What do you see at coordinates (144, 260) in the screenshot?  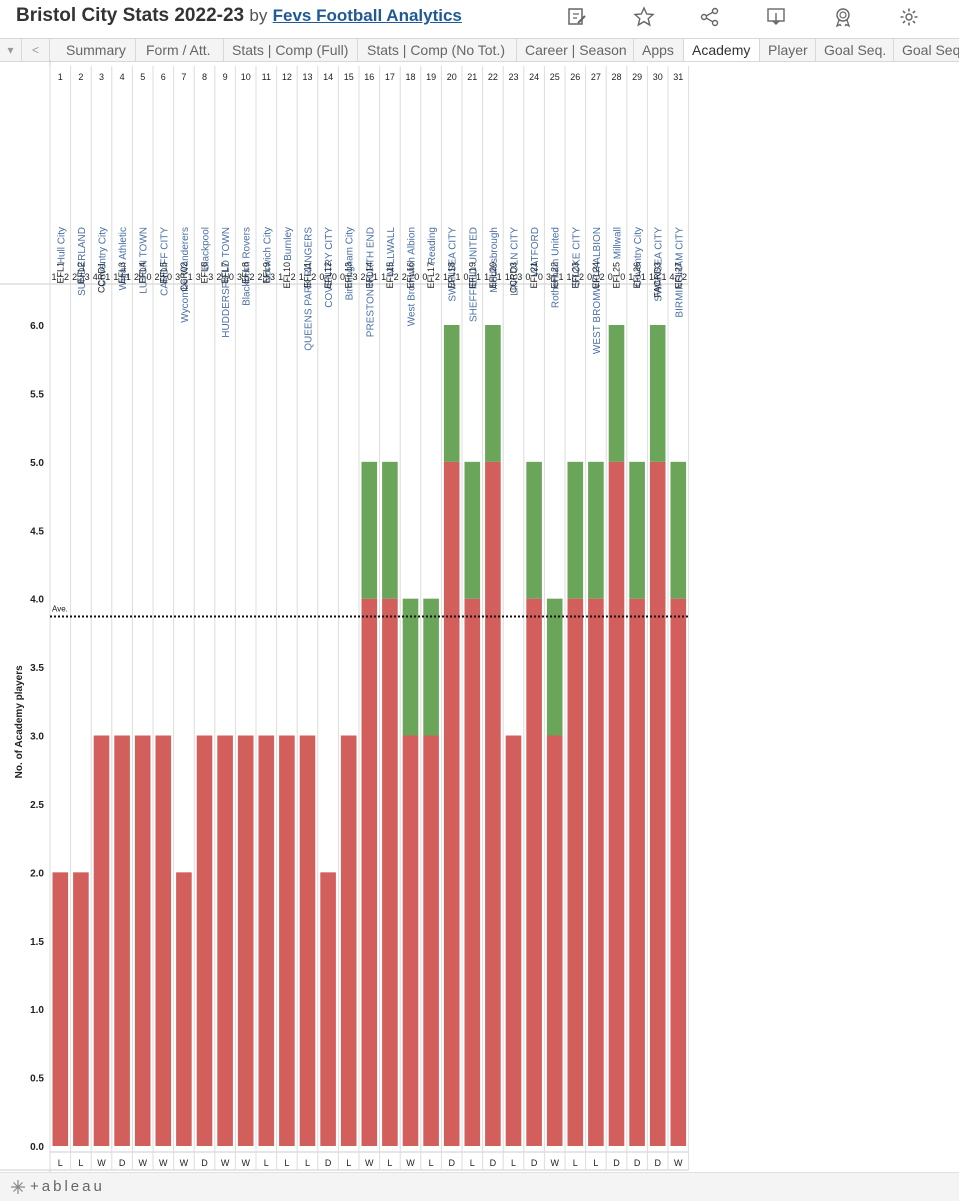 I see `team-label: LUTON TOWN` at bounding box center [144, 260].